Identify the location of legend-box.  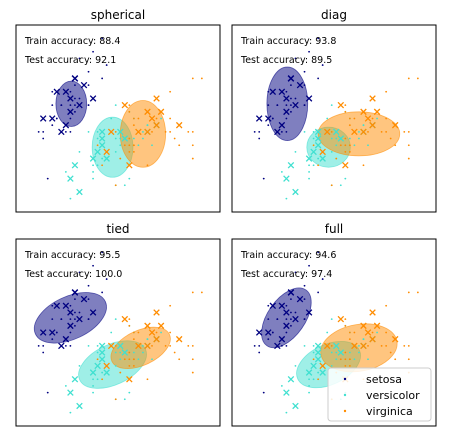
(379, 394).